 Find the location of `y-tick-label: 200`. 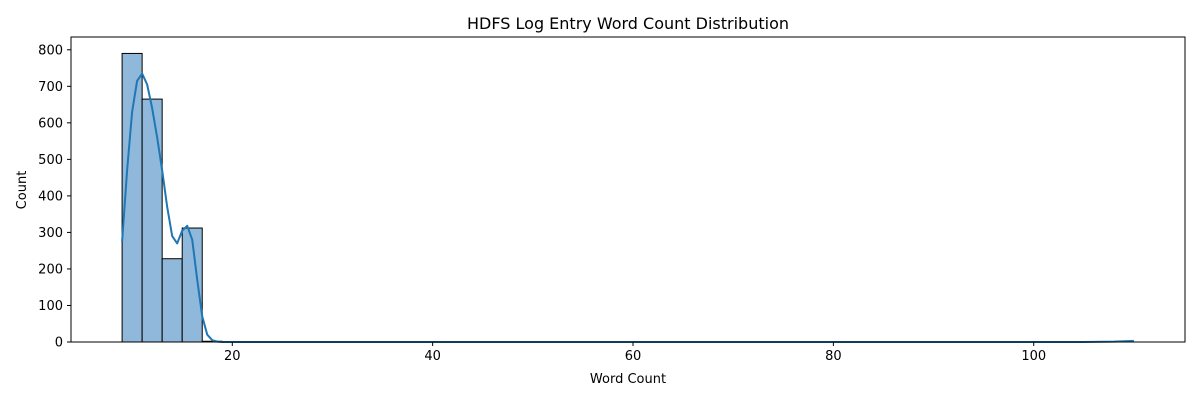

y-tick-label: 200 is located at coordinates (50, 269).